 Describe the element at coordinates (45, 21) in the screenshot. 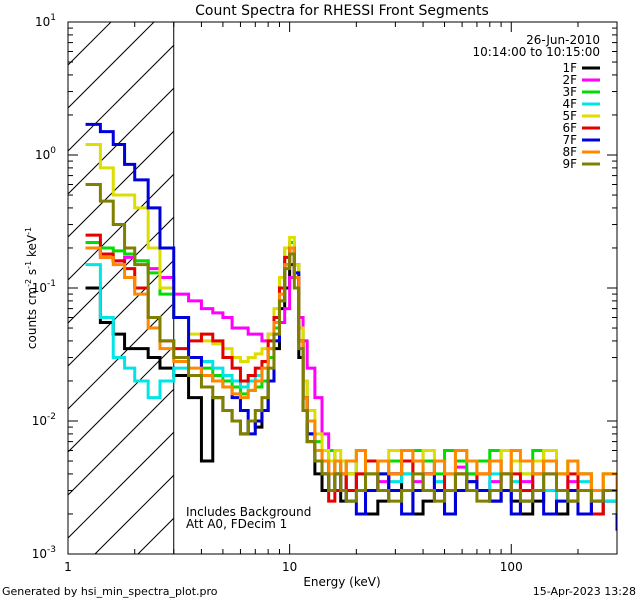

I see `y-tick-label-4: 10¹` at that location.